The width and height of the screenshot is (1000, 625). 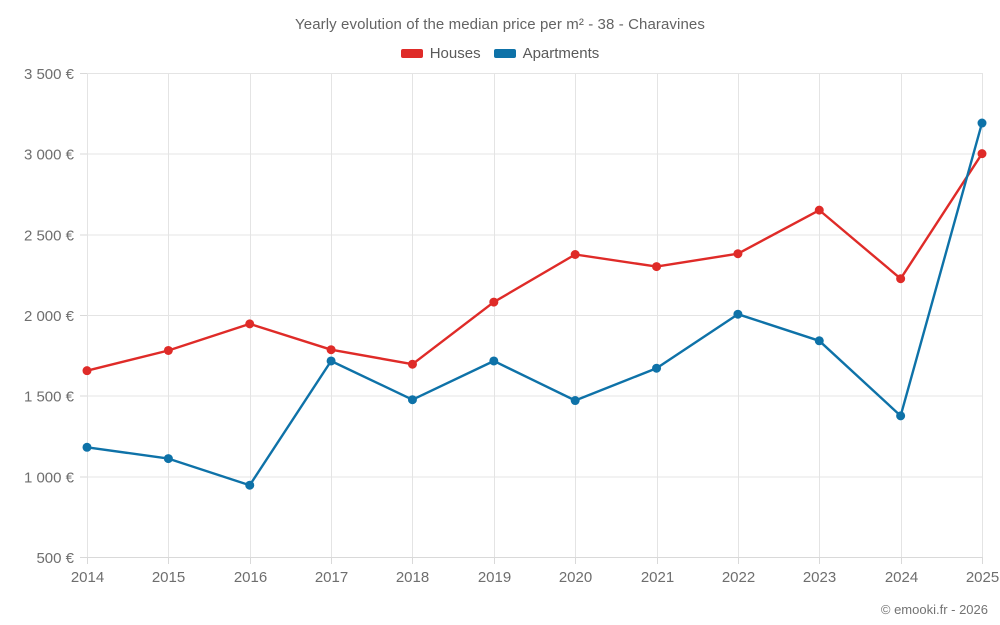 What do you see at coordinates (575, 577) in the screenshot?
I see `x-tick-label: 2020` at bounding box center [575, 577].